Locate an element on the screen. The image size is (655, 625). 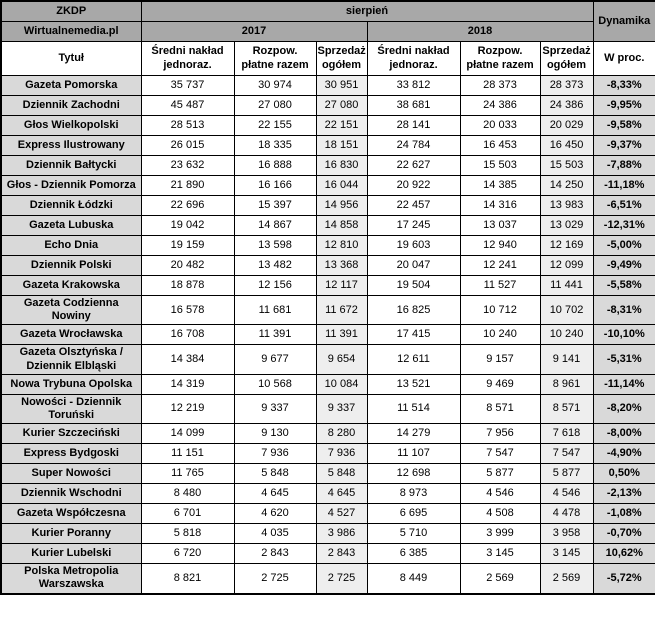
paid-dist-2017-cell: 4 035 is located at coordinates (275, 534).